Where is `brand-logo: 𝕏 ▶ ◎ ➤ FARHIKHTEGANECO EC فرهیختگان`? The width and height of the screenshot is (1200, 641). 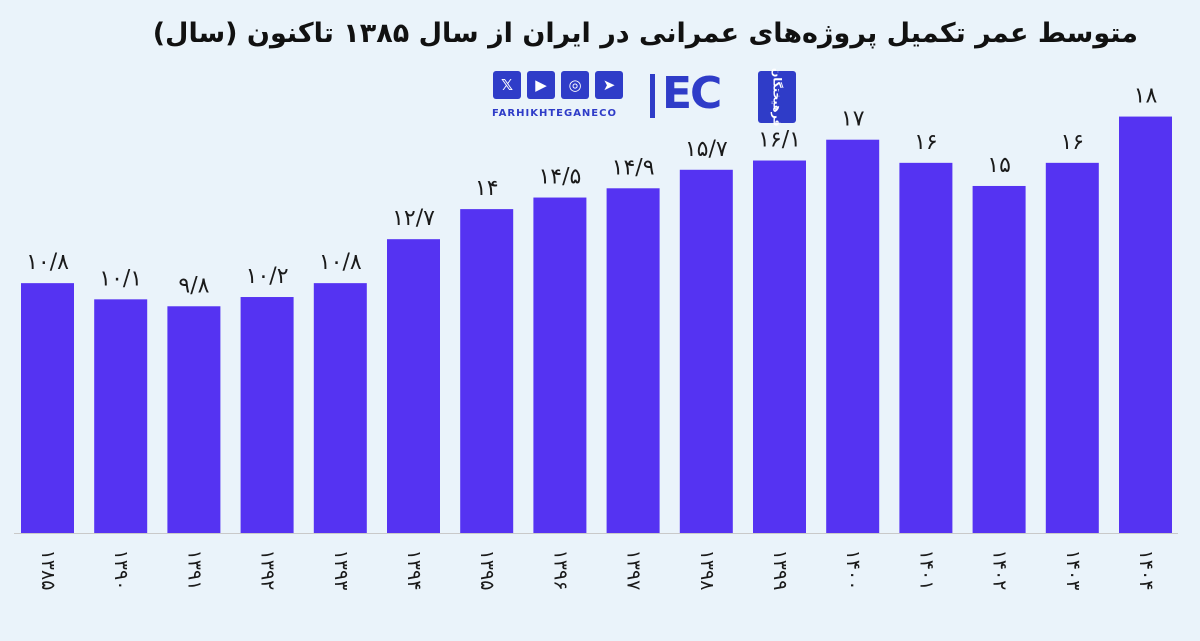 brand-logo: 𝕏 ▶ ◎ ➤ FARHIKHTEGANECO EC فرهیختگان is located at coordinates (650, 98).